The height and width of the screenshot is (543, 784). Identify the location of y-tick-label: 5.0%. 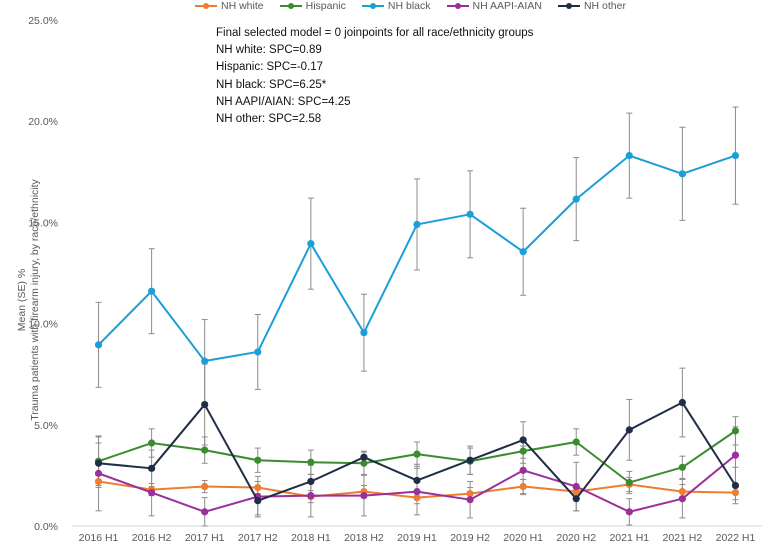
(46, 426).